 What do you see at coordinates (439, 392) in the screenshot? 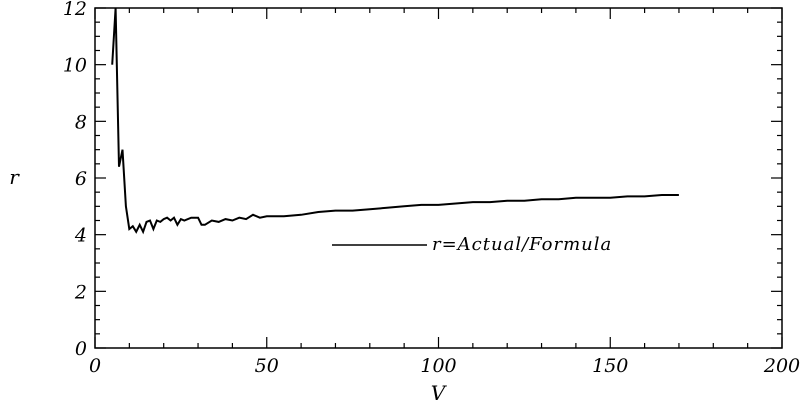
I see `x-axis-label: V` at bounding box center [439, 392].